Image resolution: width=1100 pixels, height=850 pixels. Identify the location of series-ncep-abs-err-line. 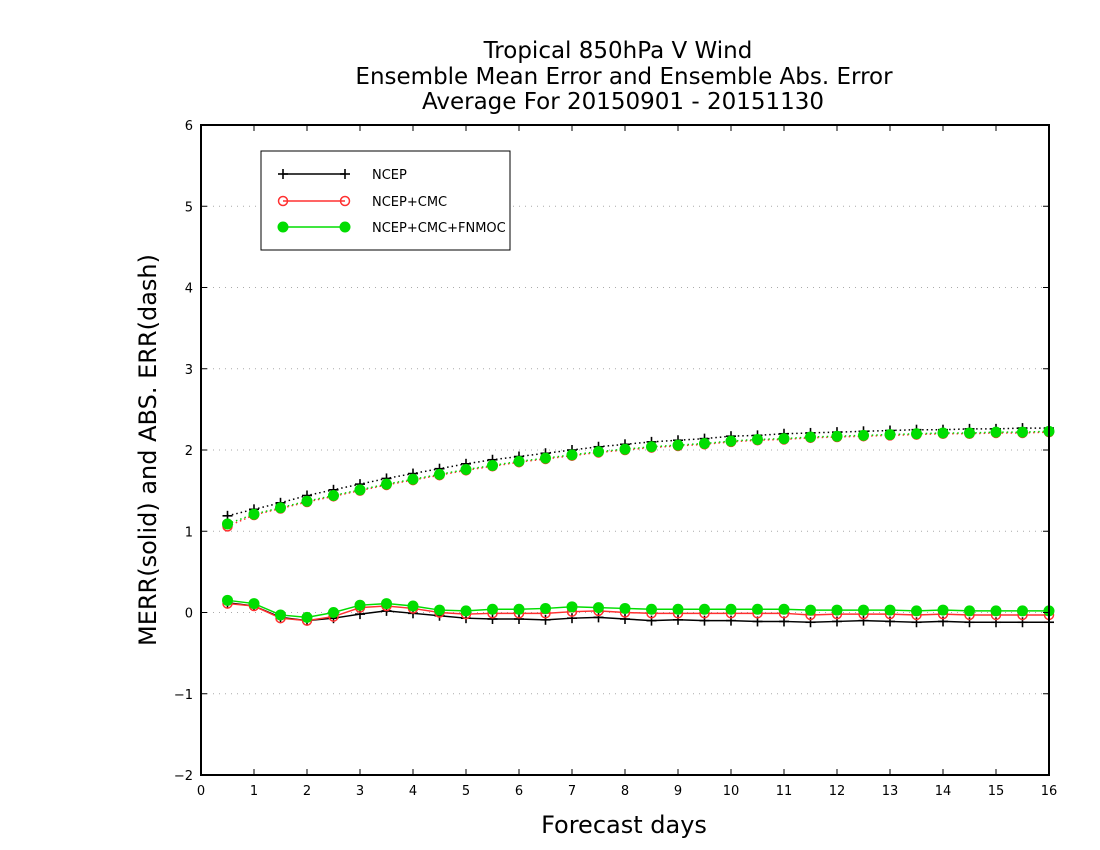
(638, 472).